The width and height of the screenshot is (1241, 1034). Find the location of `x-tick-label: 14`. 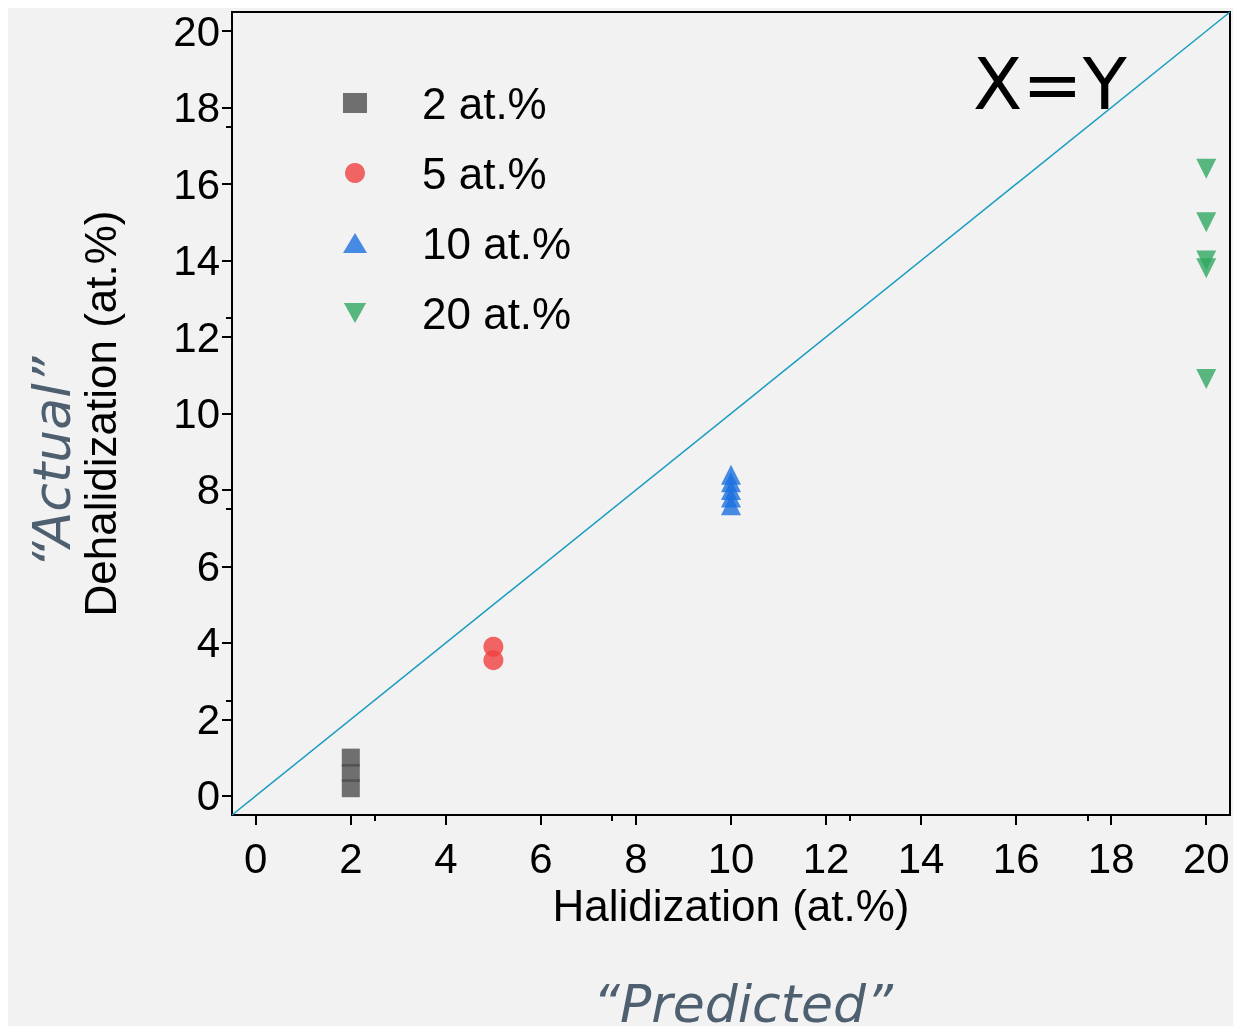

x-tick-label: 14 is located at coordinates (921, 858).